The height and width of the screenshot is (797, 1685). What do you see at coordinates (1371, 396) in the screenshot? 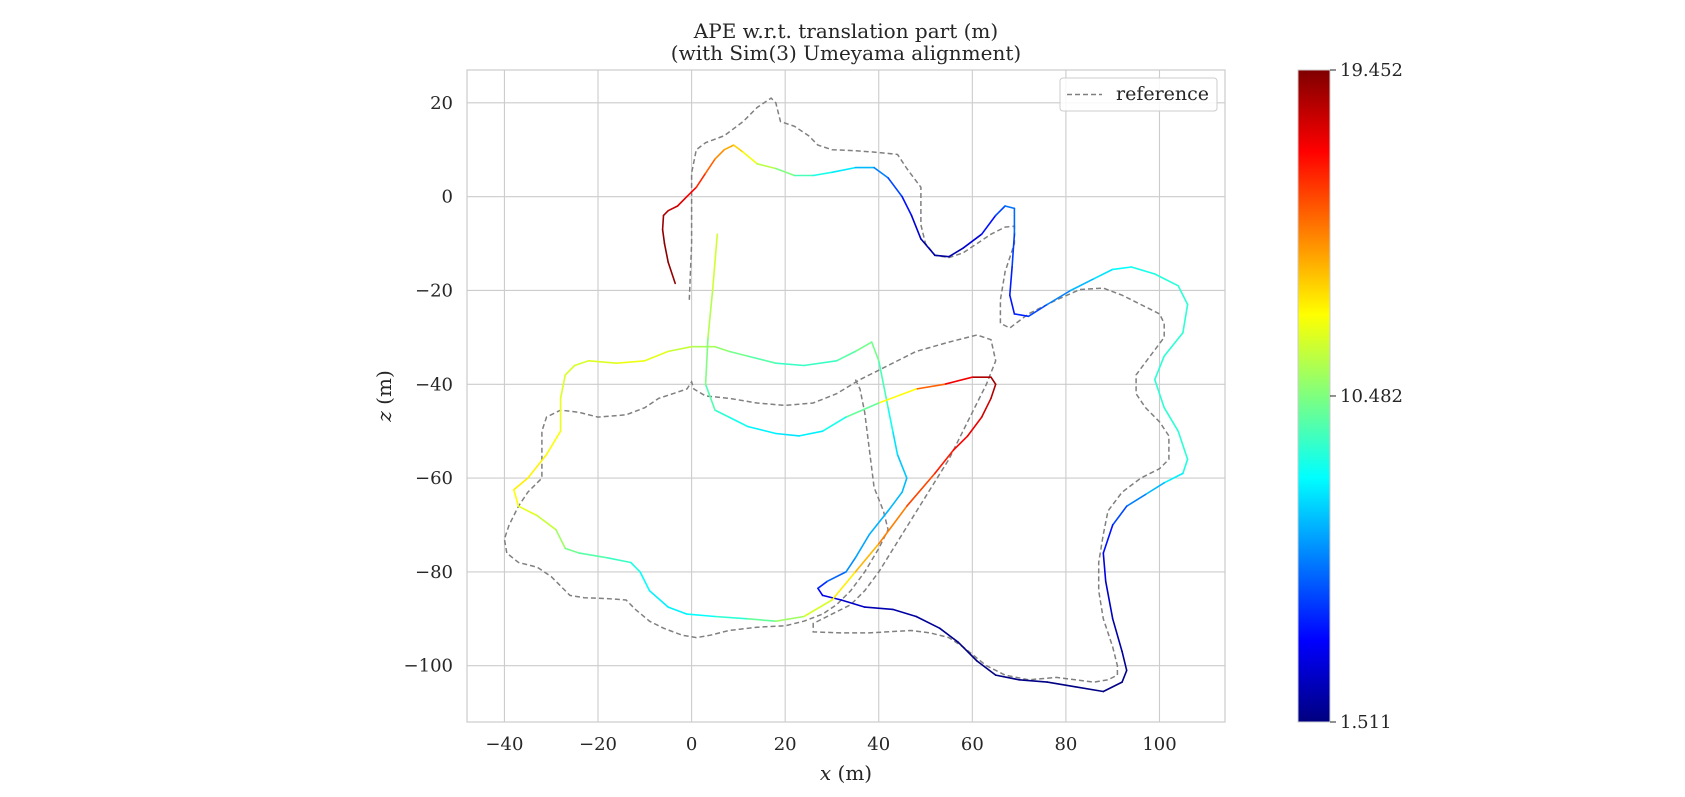
I see `colorbar-tick-label: 10.482` at bounding box center [1371, 396].